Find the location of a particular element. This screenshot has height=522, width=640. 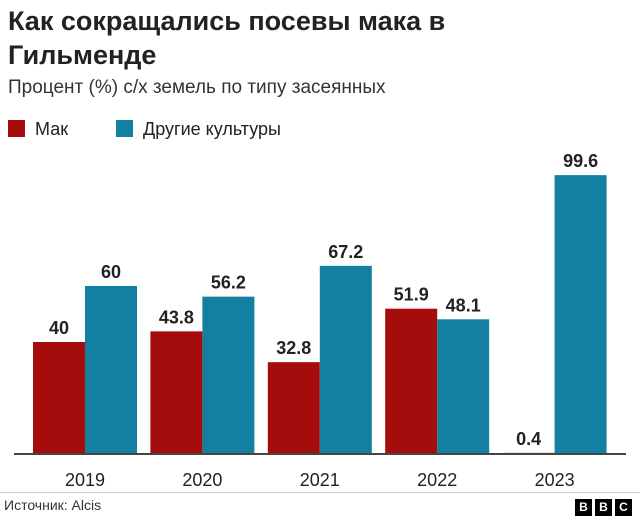

data-label-poppy-2021: 32.8 is located at coordinates (293, 348).